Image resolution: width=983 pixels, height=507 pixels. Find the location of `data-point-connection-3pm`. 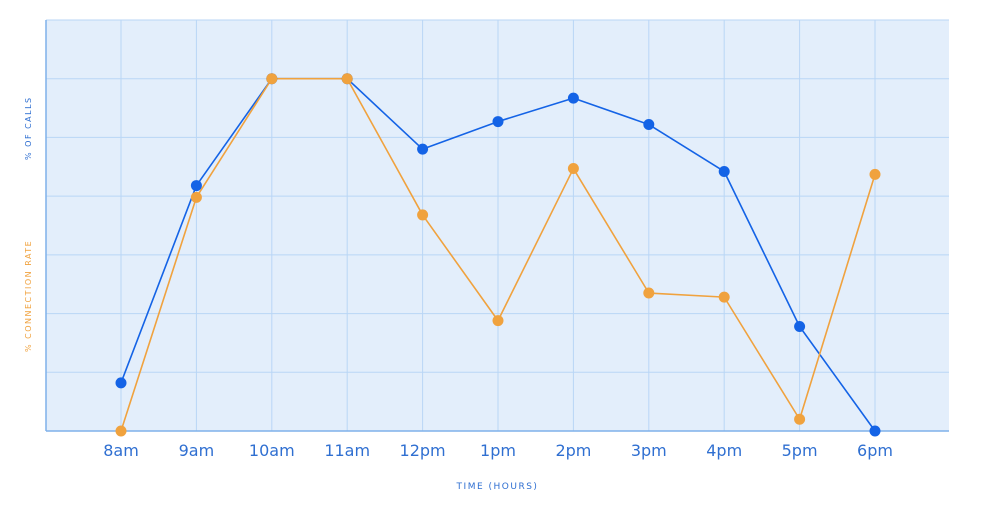

data-point-connection-3pm is located at coordinates (649, 293).